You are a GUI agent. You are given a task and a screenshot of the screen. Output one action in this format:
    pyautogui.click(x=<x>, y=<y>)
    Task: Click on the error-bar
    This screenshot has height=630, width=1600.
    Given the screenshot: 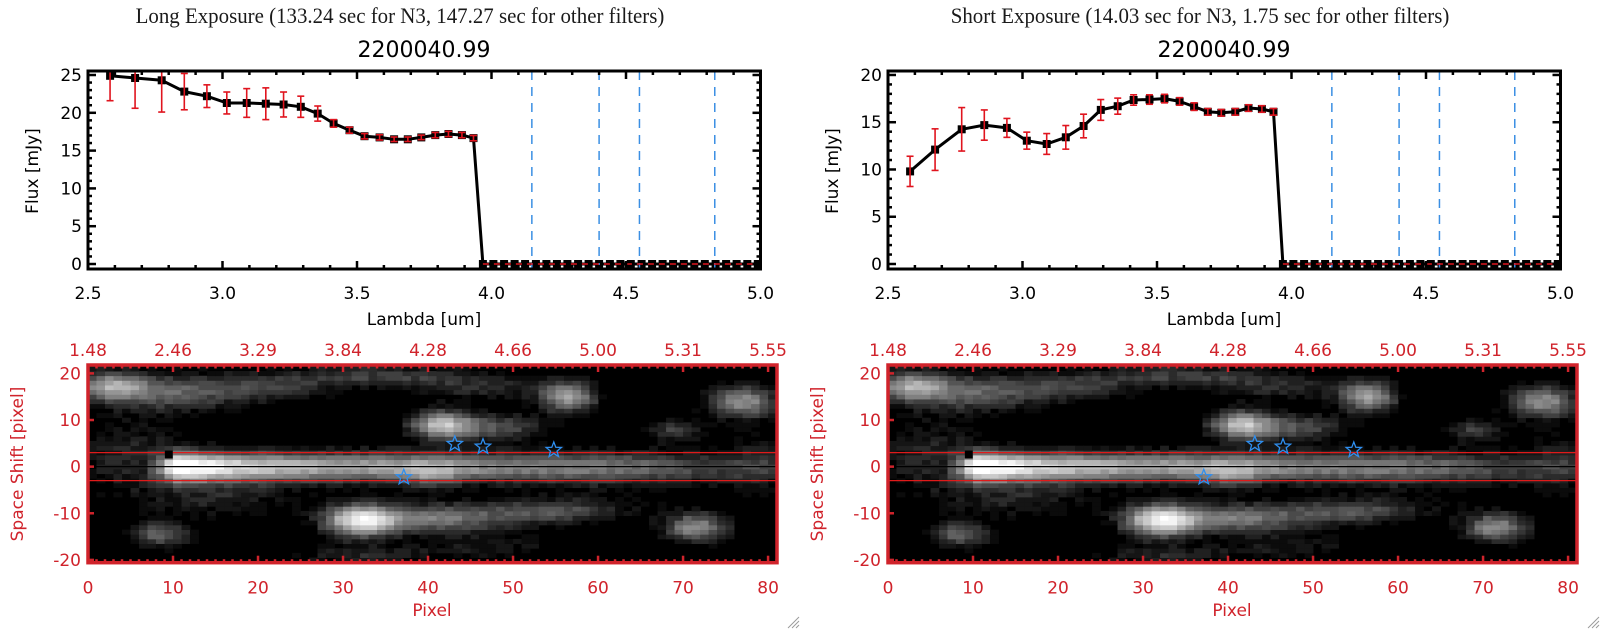 What is the action you would take?
    pyautogui.click(x=266, y=104)
    